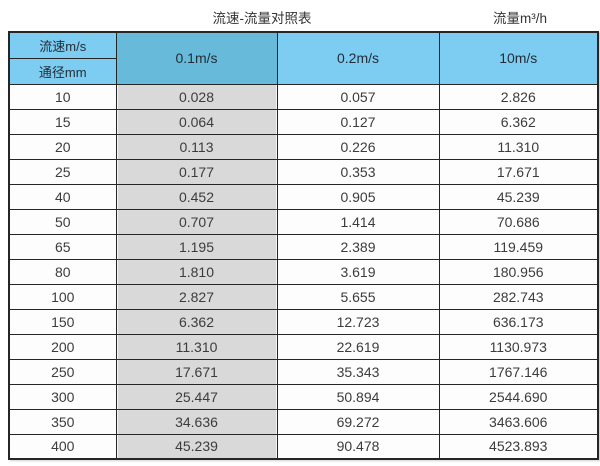  I want to click on flow-value-cell: 4523.893, so click(518, 446).